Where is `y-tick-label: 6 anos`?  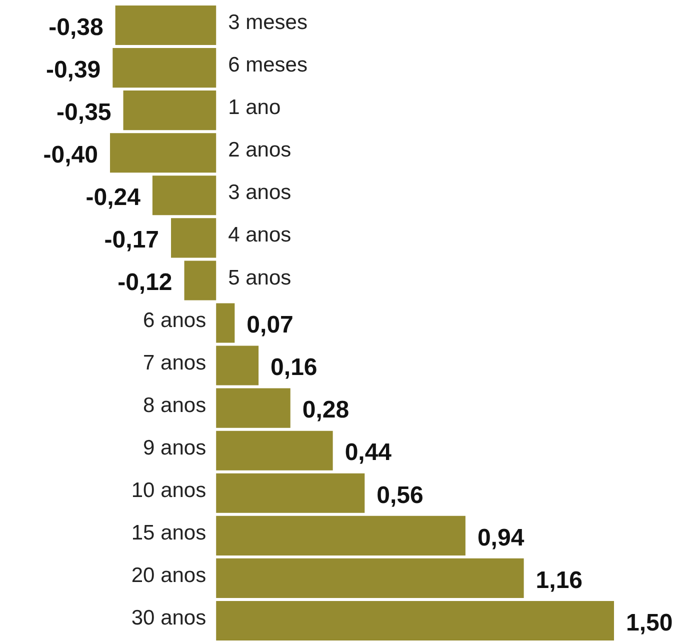 y-tick-label: 6 anos is located at coordinates (174, 320).